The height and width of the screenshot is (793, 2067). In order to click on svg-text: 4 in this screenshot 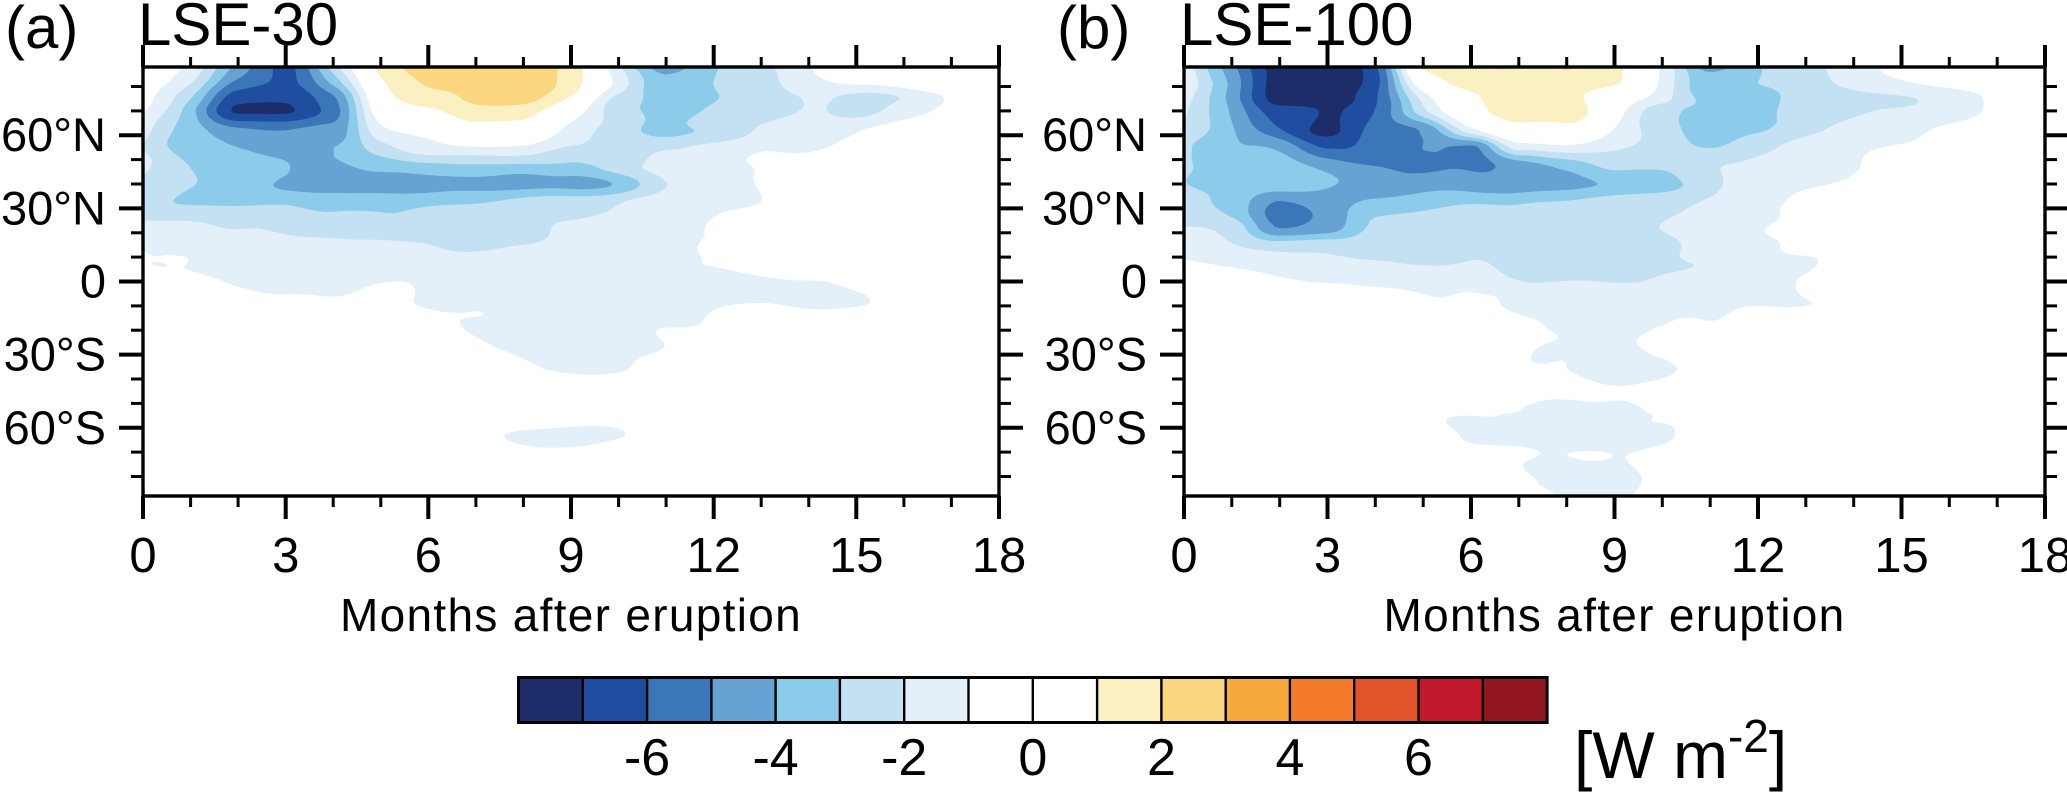, I will do `click(1289, 758)`.